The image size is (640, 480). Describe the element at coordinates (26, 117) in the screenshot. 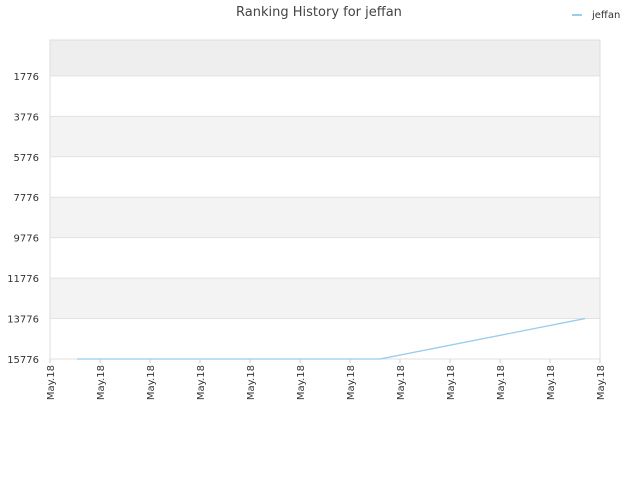

I see `y-tick-label: 3776` at that location.